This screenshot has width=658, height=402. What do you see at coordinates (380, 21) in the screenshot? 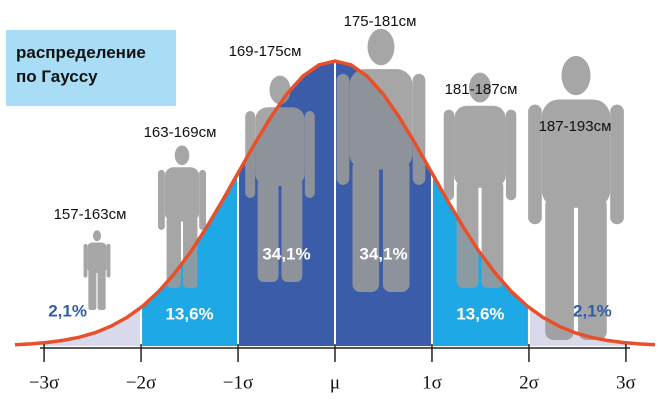
I see `range-label: 175-181см` at bounding box center [380, 21].